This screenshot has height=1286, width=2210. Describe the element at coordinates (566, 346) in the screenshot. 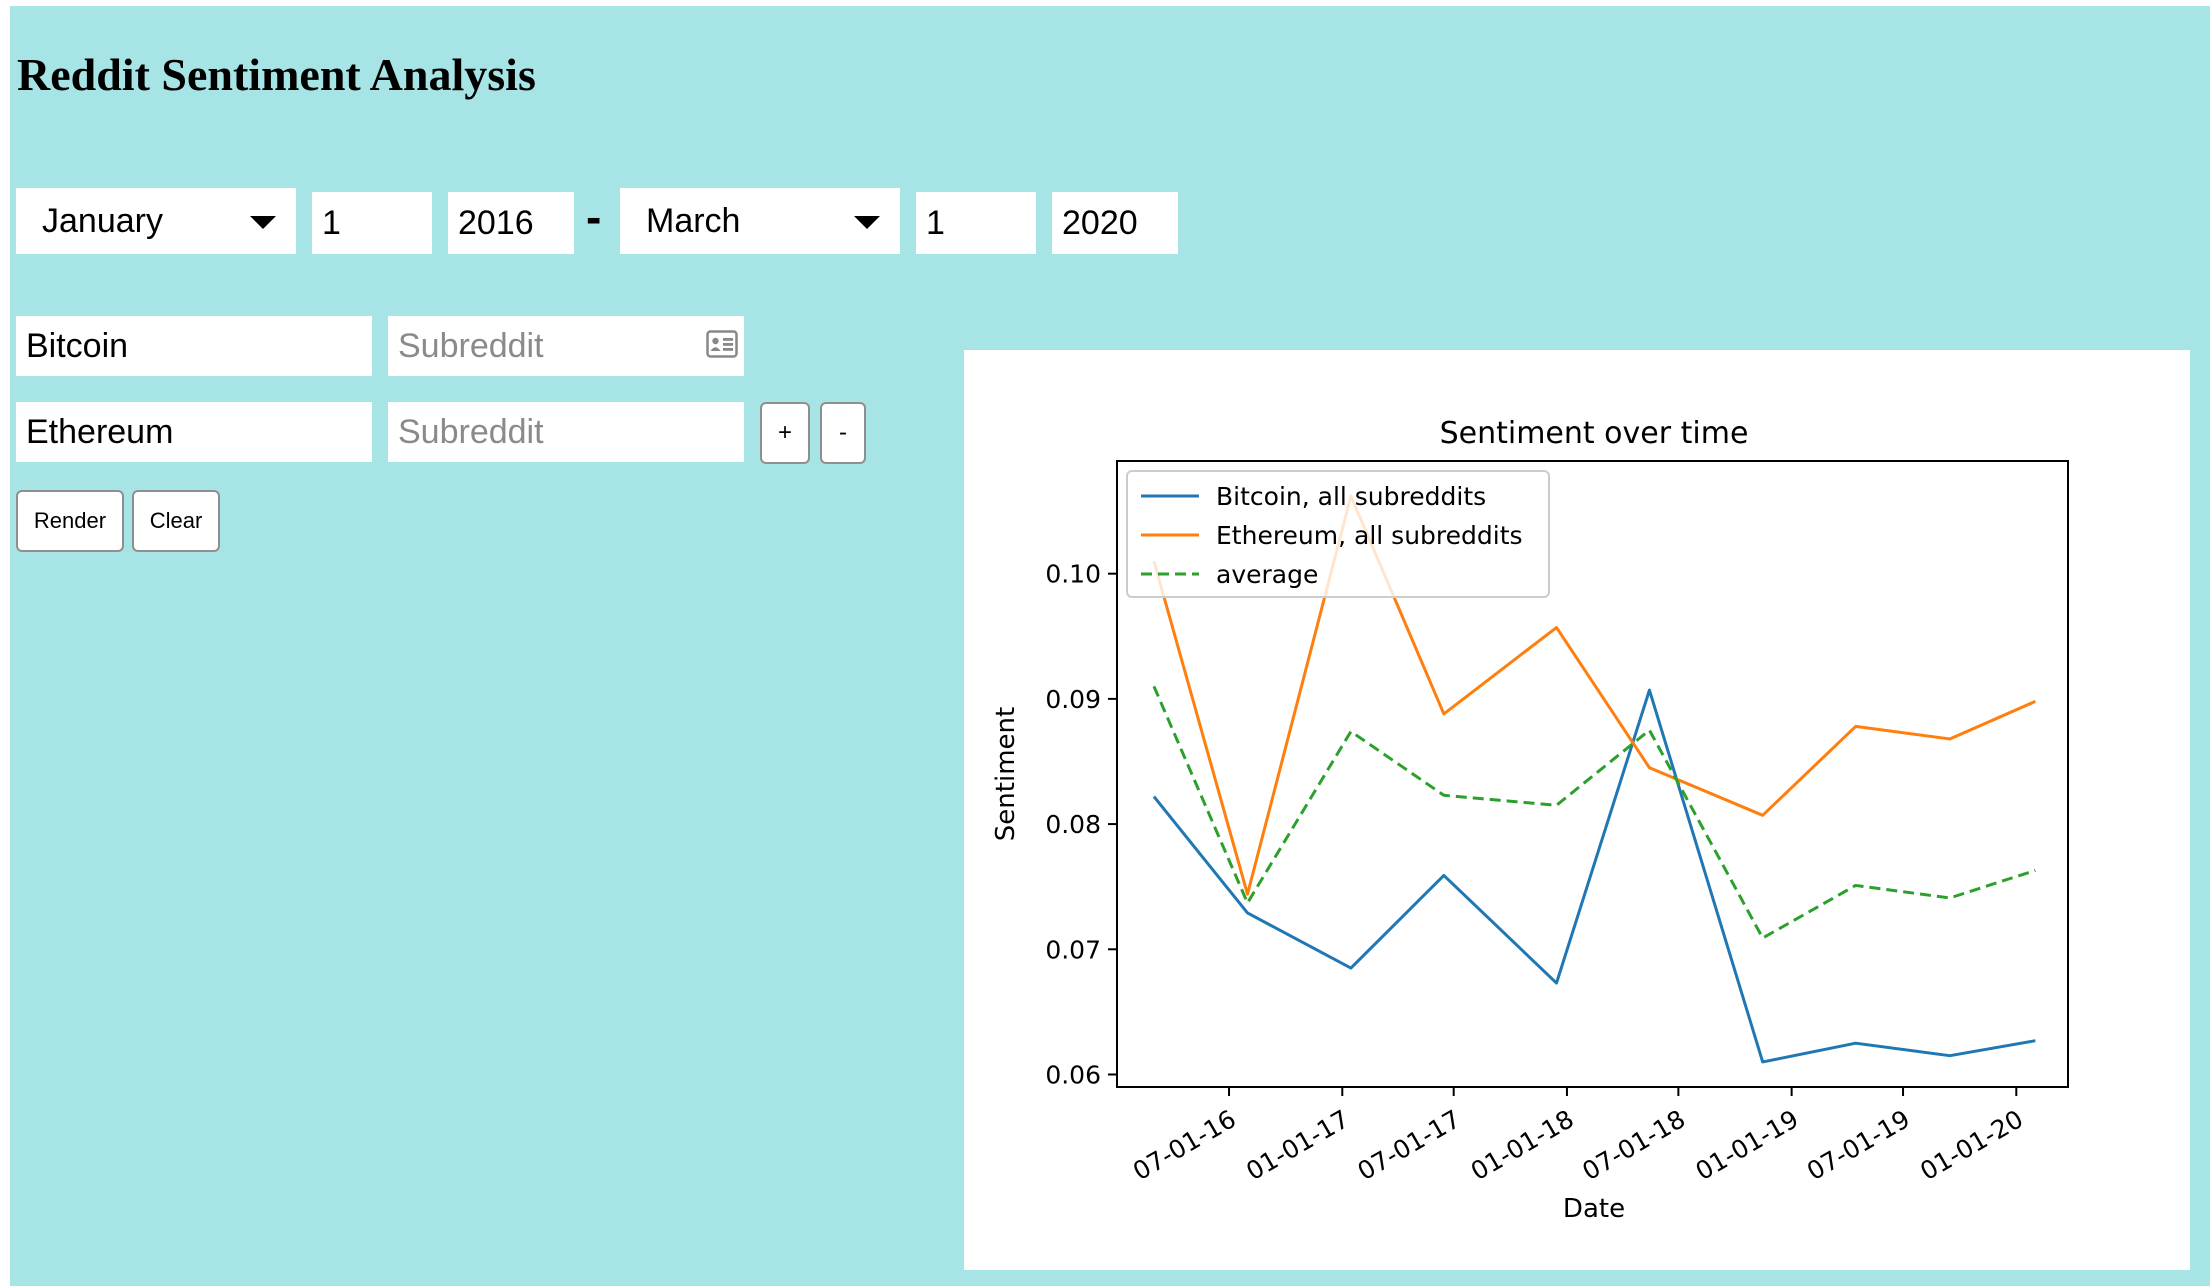

I see `subreddit-input-1: Subreddit` at that location.